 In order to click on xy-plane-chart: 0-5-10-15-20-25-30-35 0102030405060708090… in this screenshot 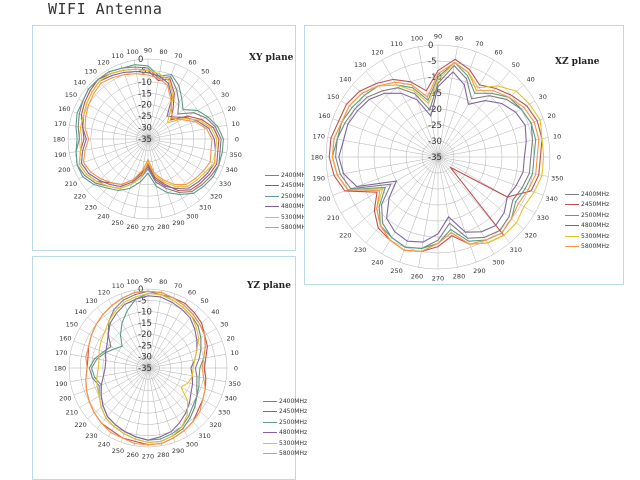, I will do `click(147, 140)`.